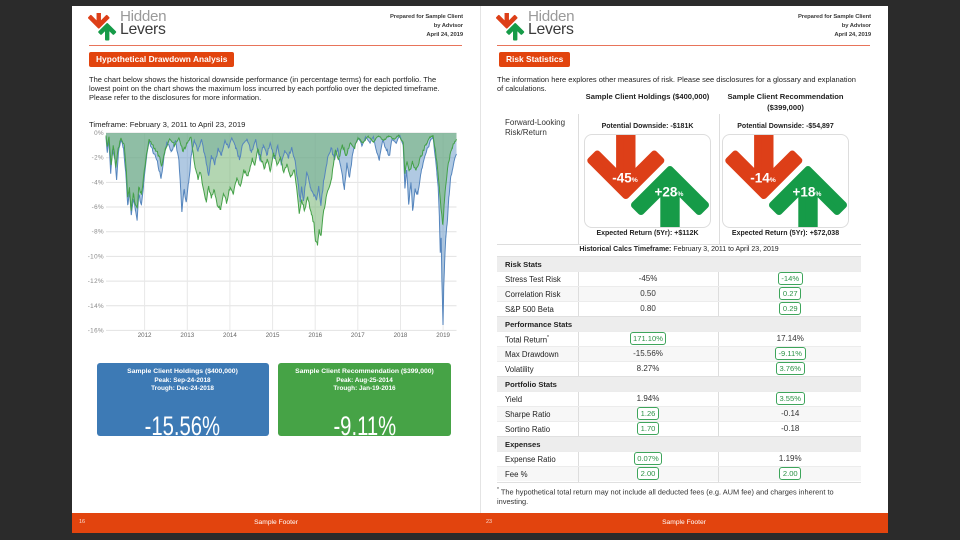  Describe the element at coordinates (96, 281) in the screenshot. I see `svg-text: -12%` at that location.